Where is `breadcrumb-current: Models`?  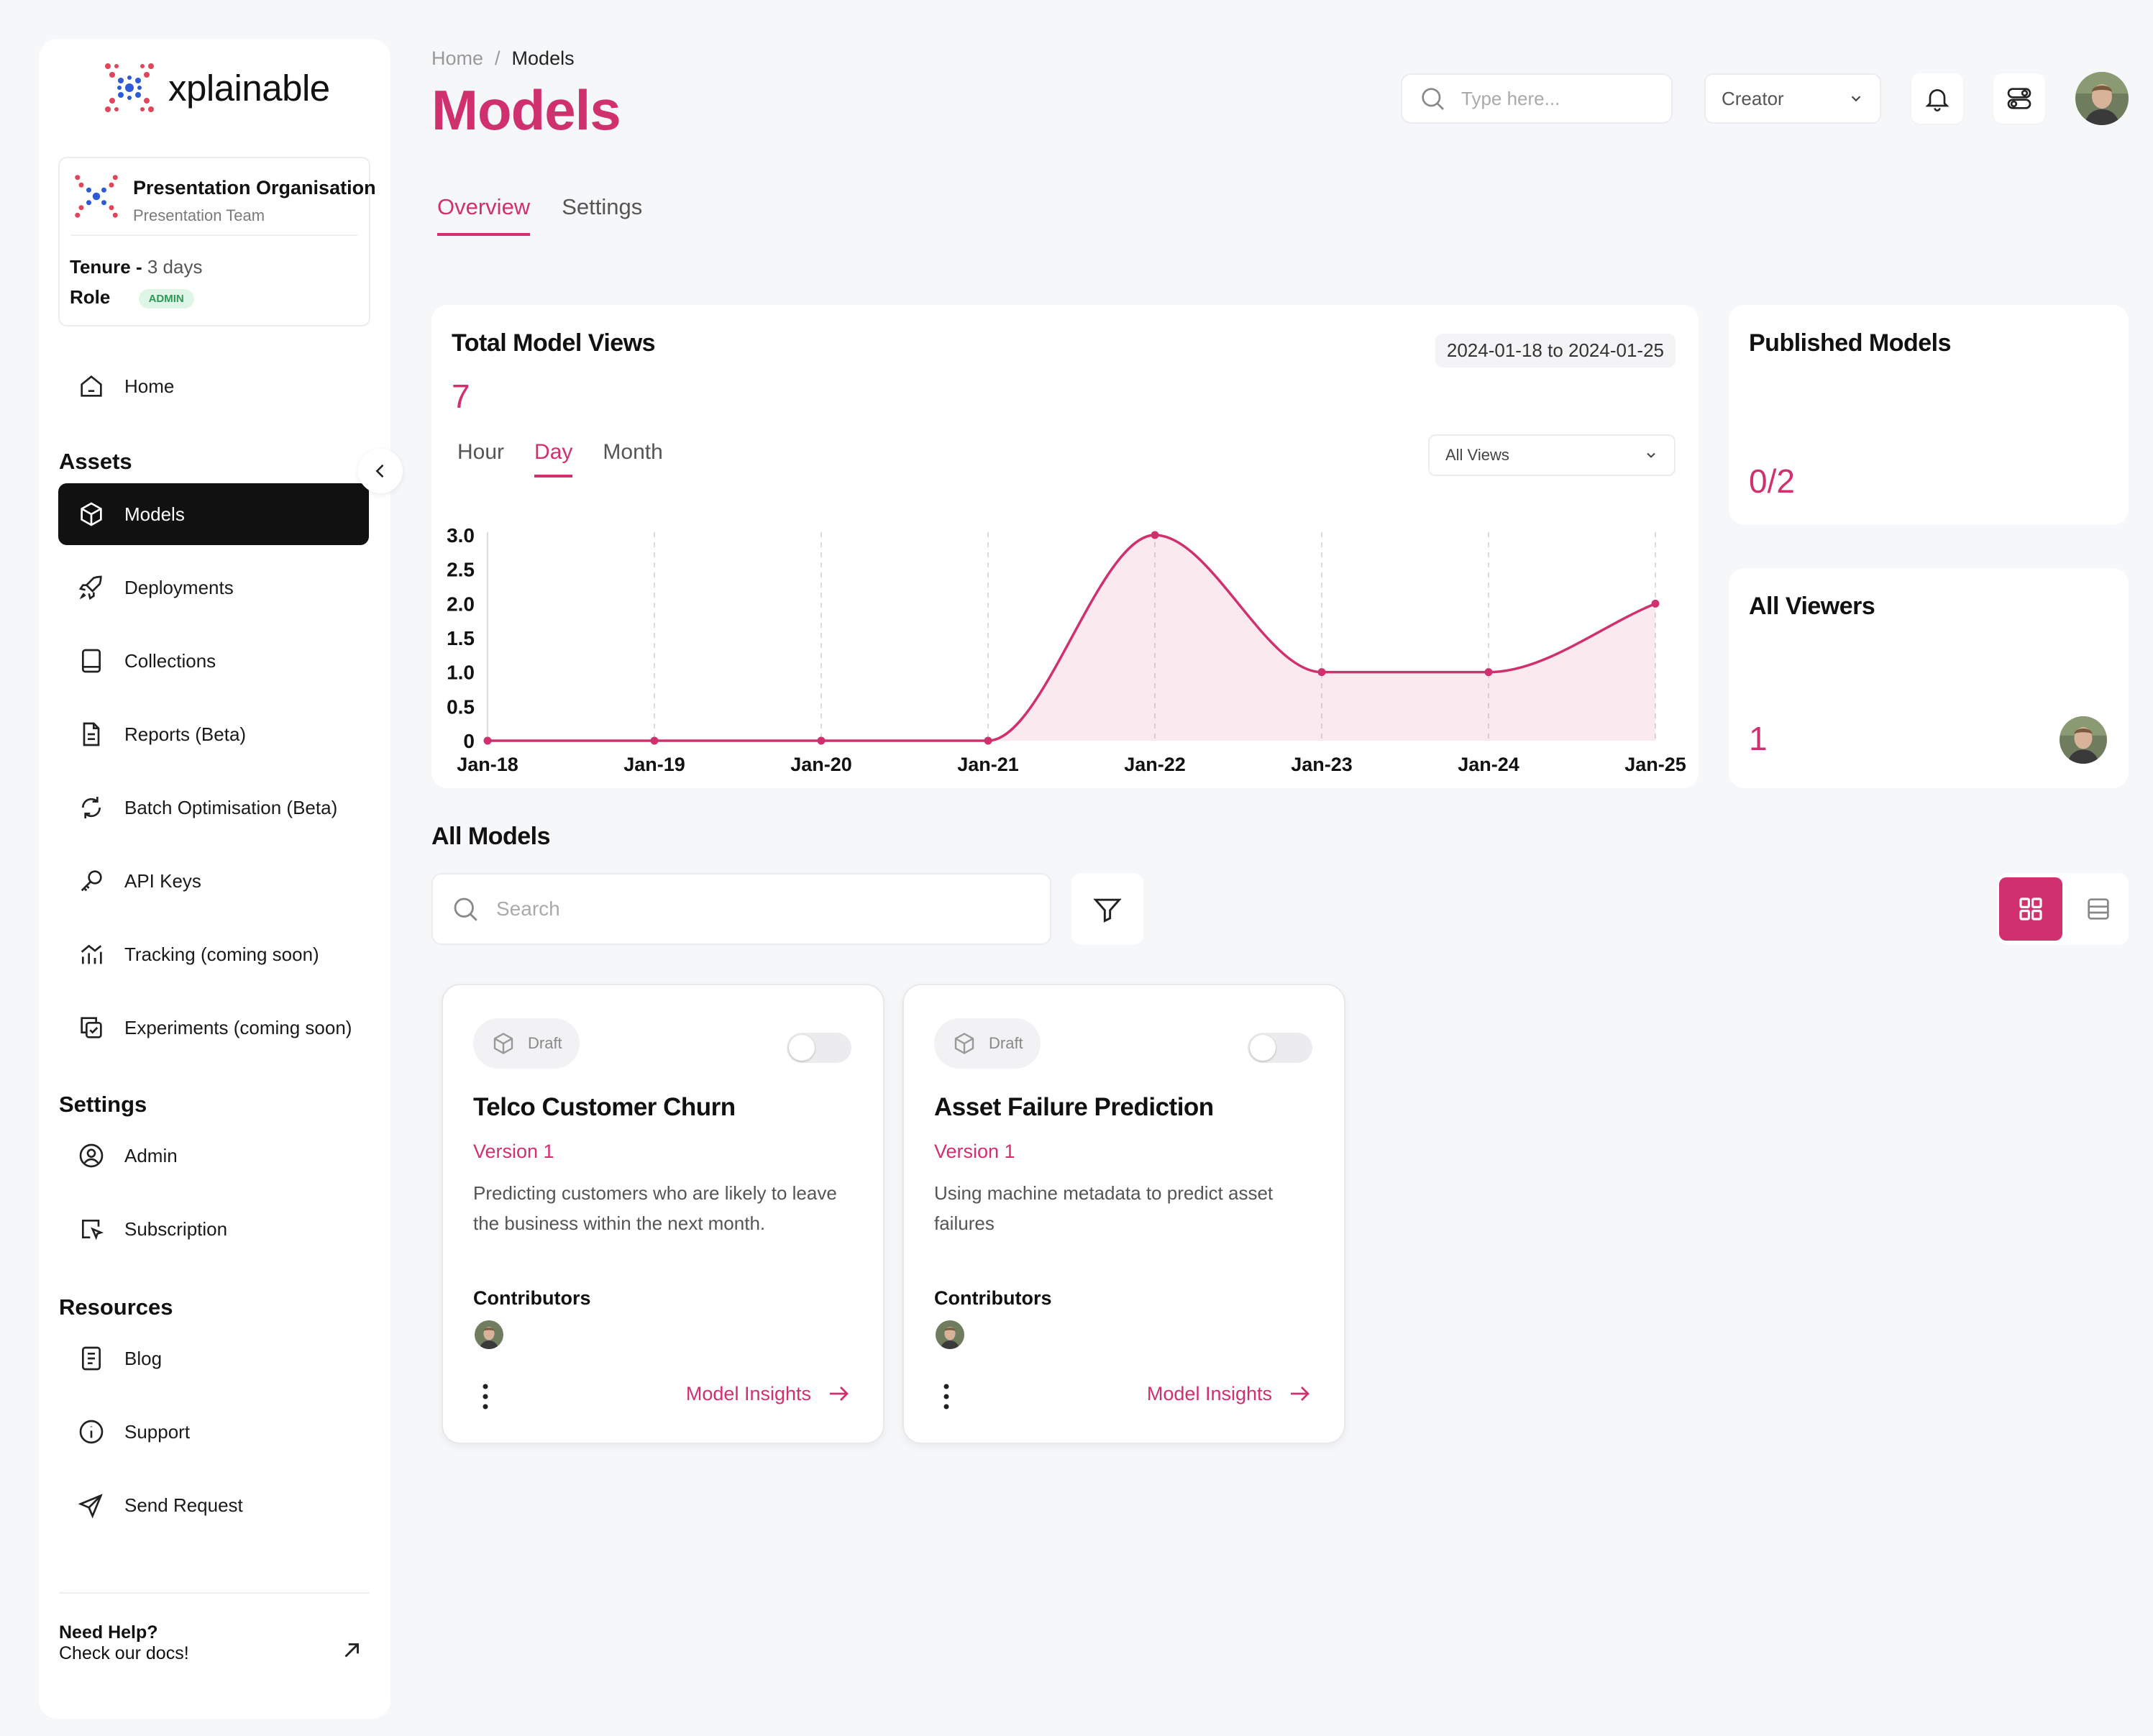
breadcrumb-current: Models is located at coordinates (543, 58).